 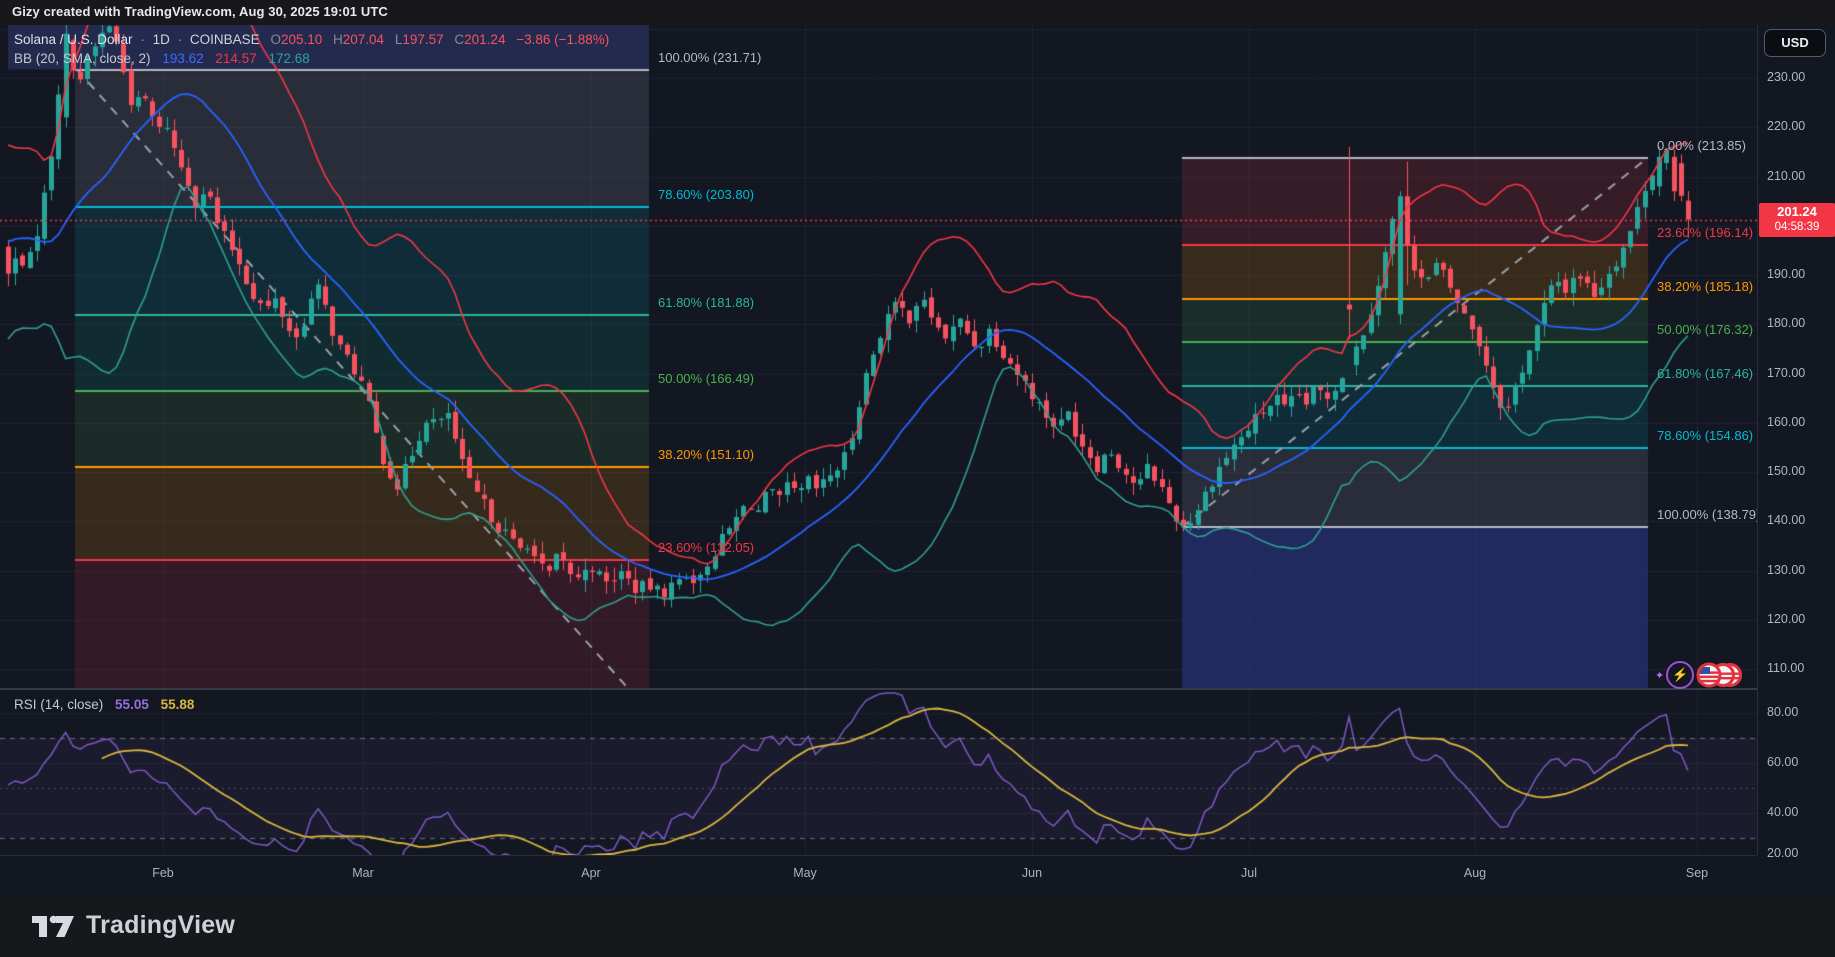 What do you see at coordinates (805, 873) in the screenshot?
I see `time-tick-label: May` at bounding box center [805, 873].